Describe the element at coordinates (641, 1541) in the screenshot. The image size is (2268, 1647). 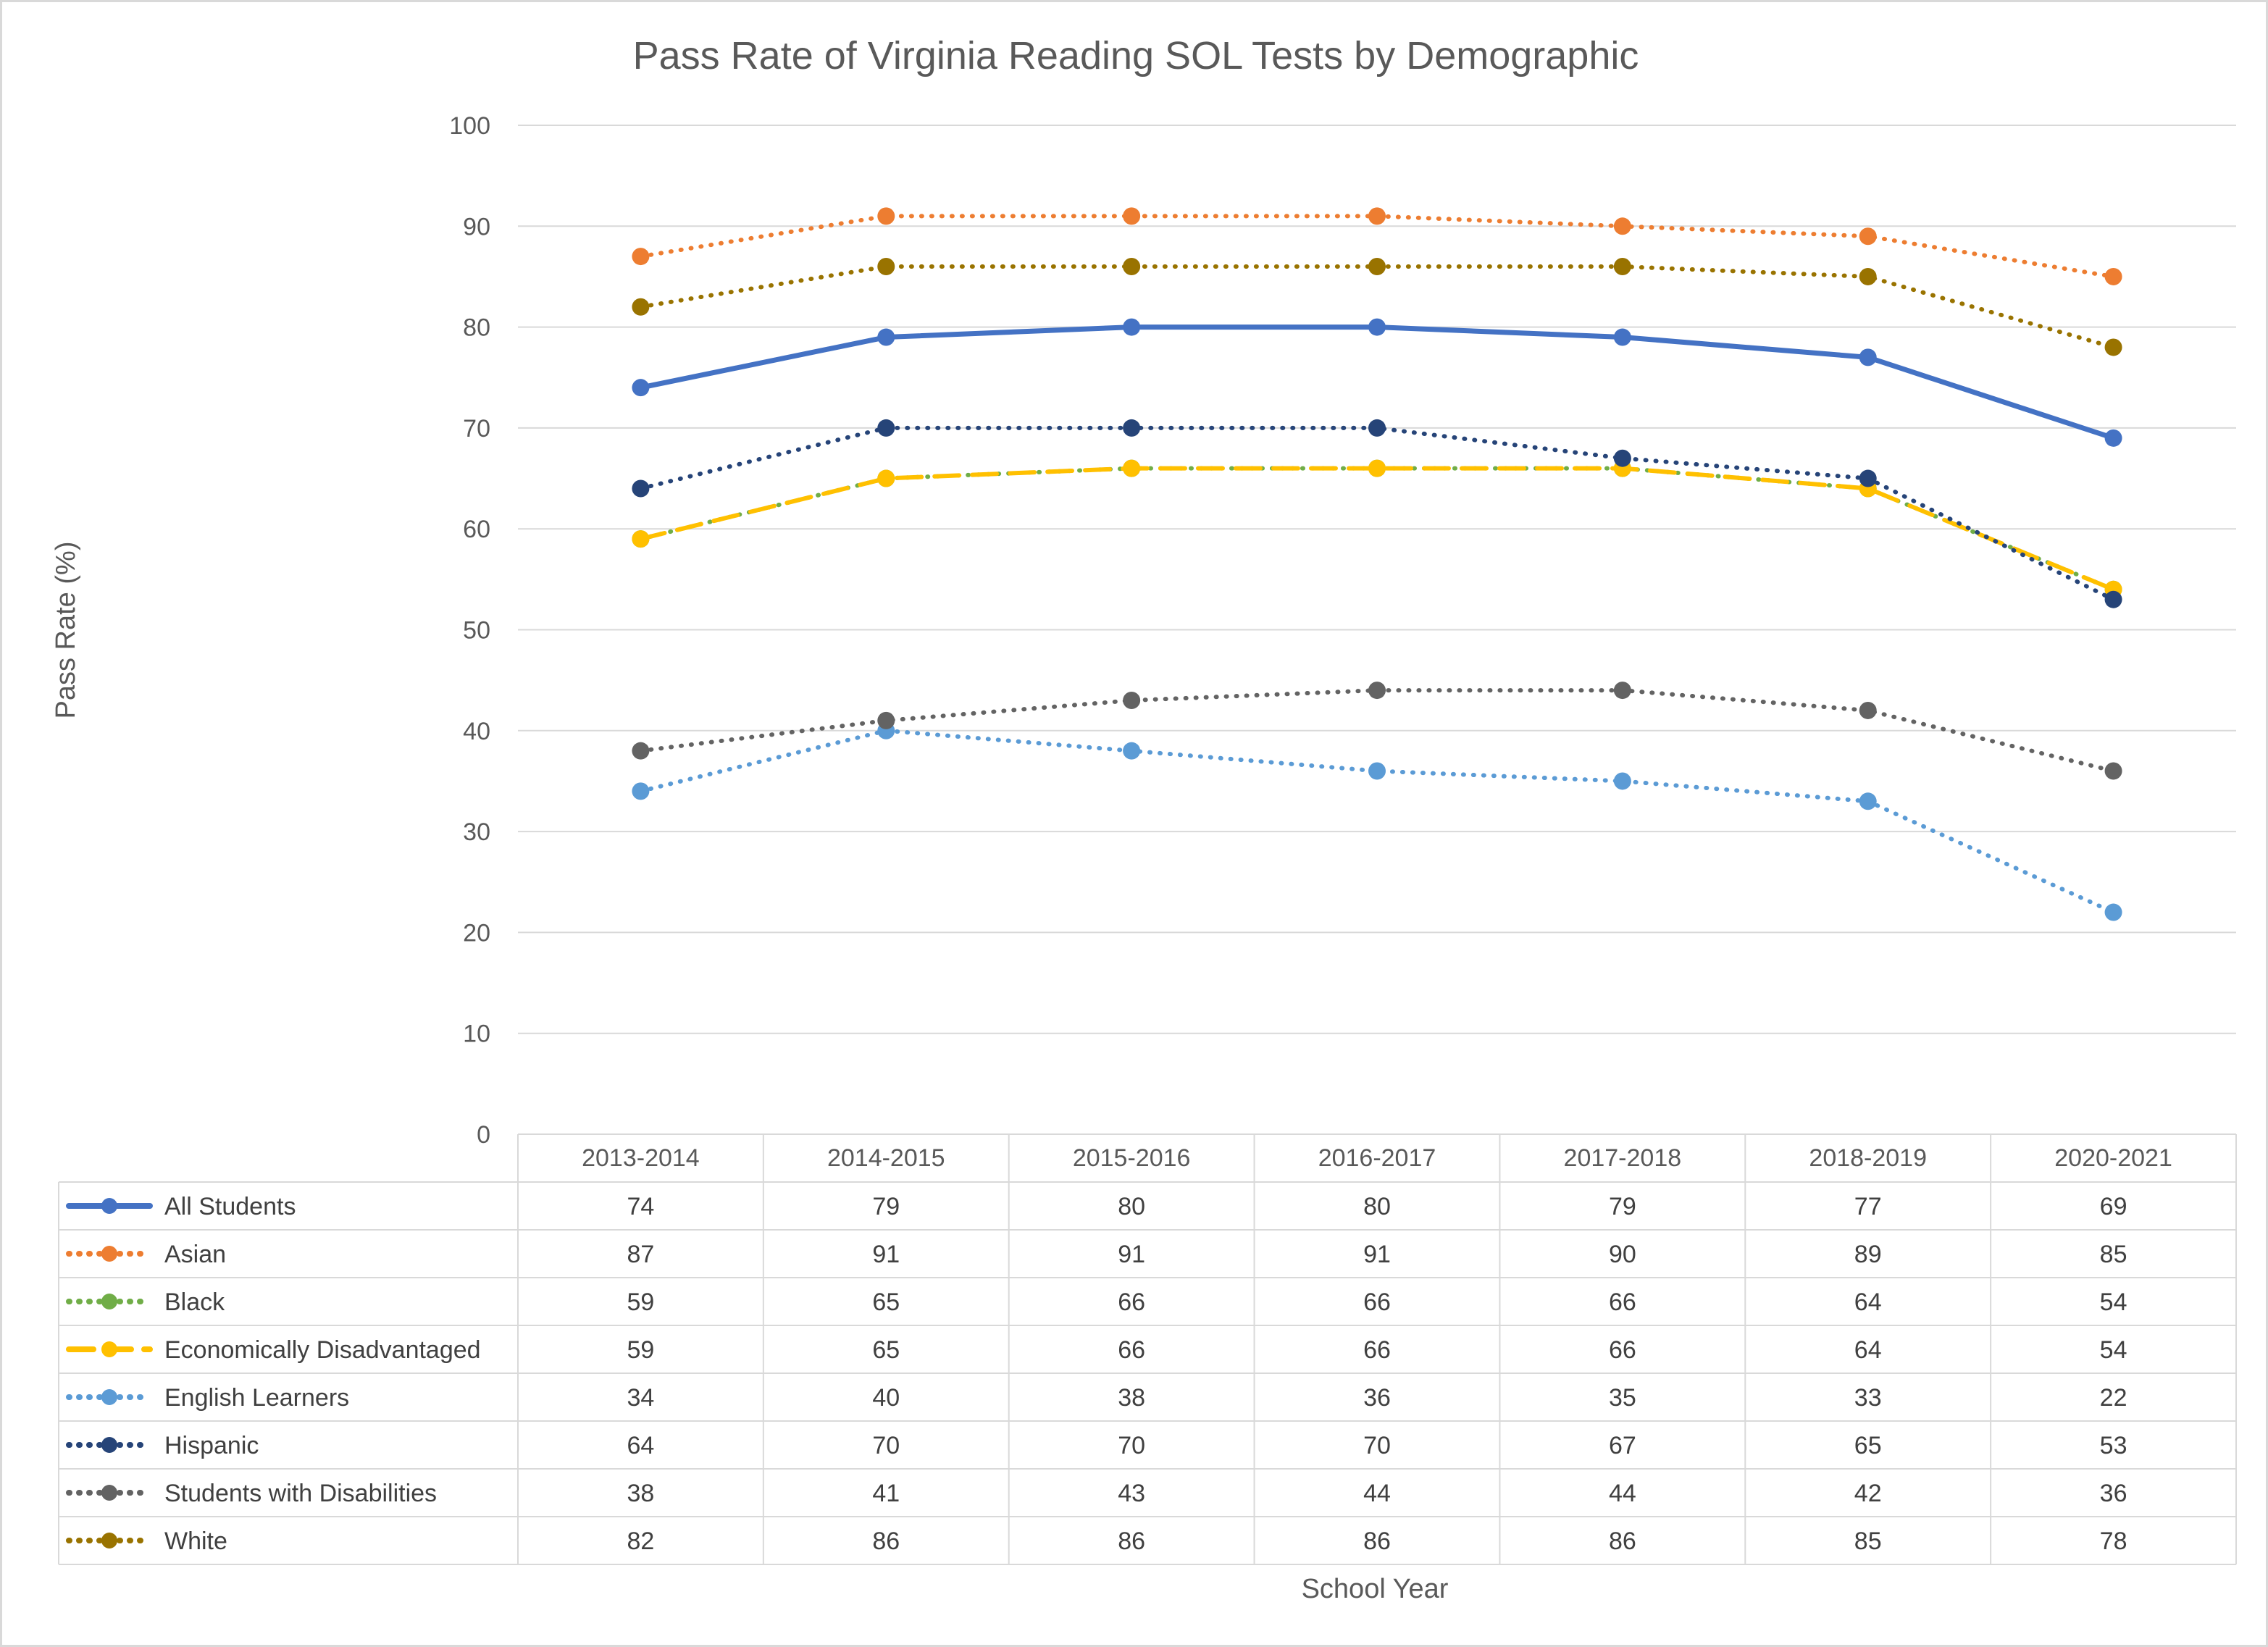
I see `table-cell: 82` at that location.